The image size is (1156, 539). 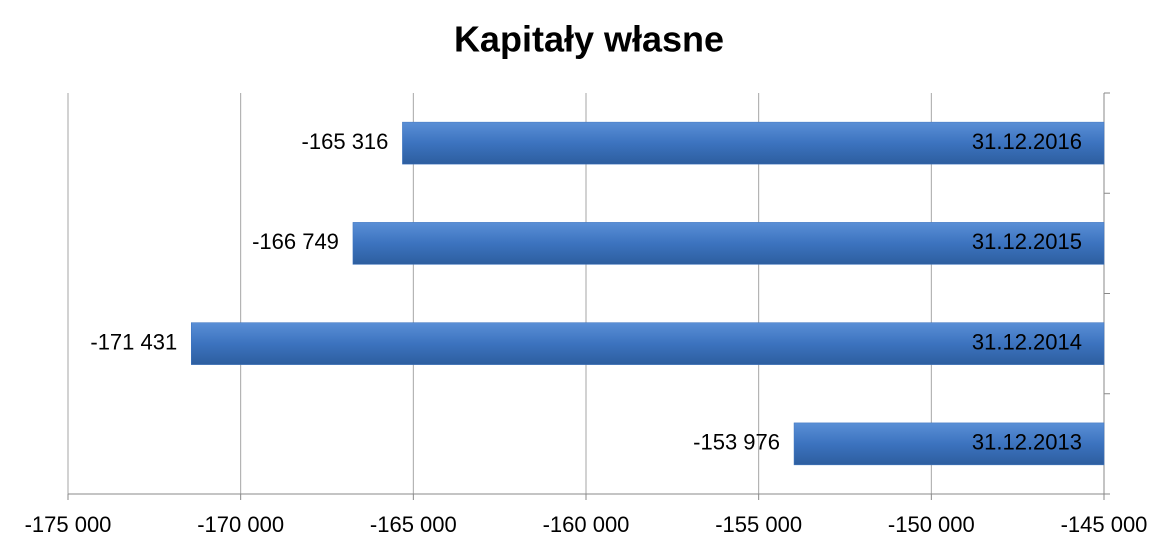 What do you see at coordinates (736, 442) in the screenshot?
I see `data-label: -153 976` at bounding box center [736, 442].